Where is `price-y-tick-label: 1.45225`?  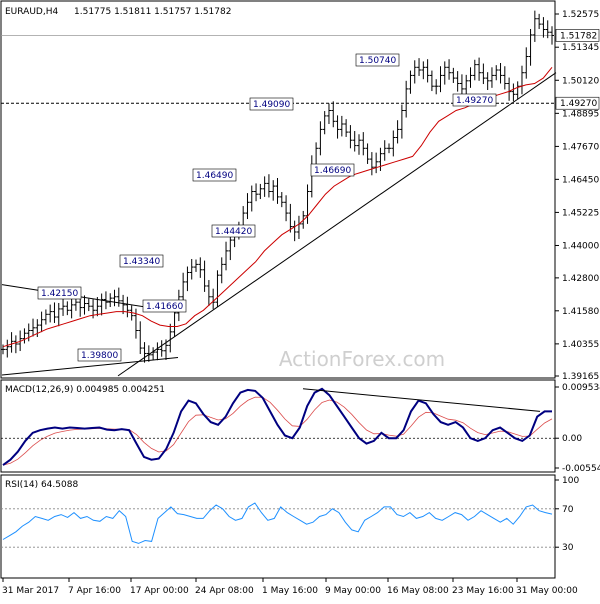
price-y-tick-label: 1.45225 is located at coordinates (580, 213).